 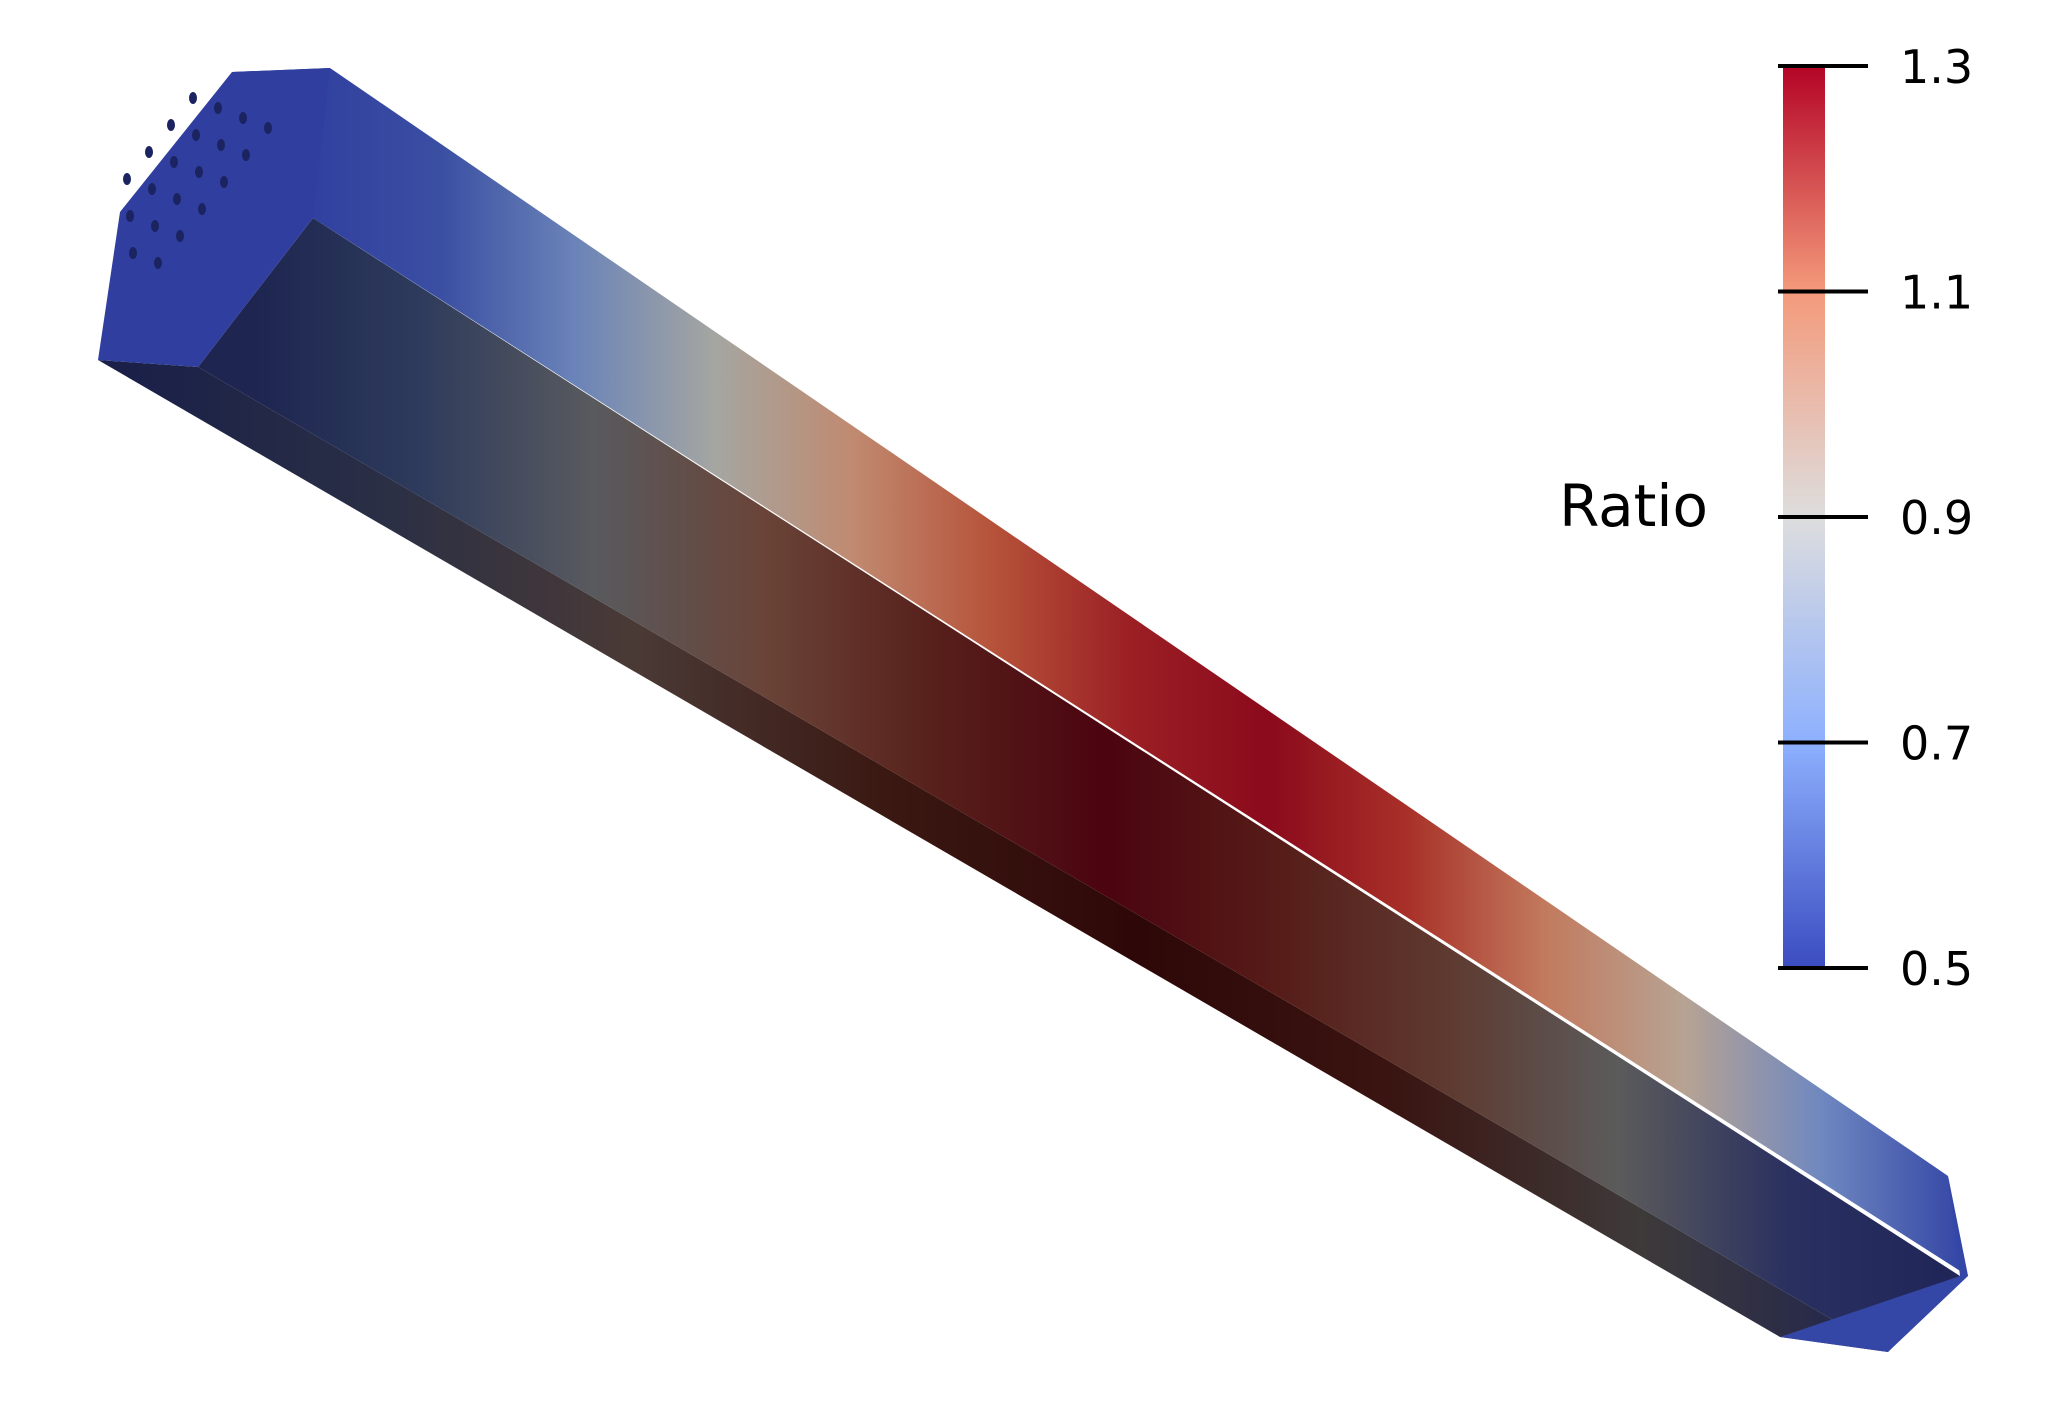 What do you see at coordinates (1936, 744) in the screenshot?
I see `colorbar-tick-label: 0.7` at bounding box center [1936, 744].